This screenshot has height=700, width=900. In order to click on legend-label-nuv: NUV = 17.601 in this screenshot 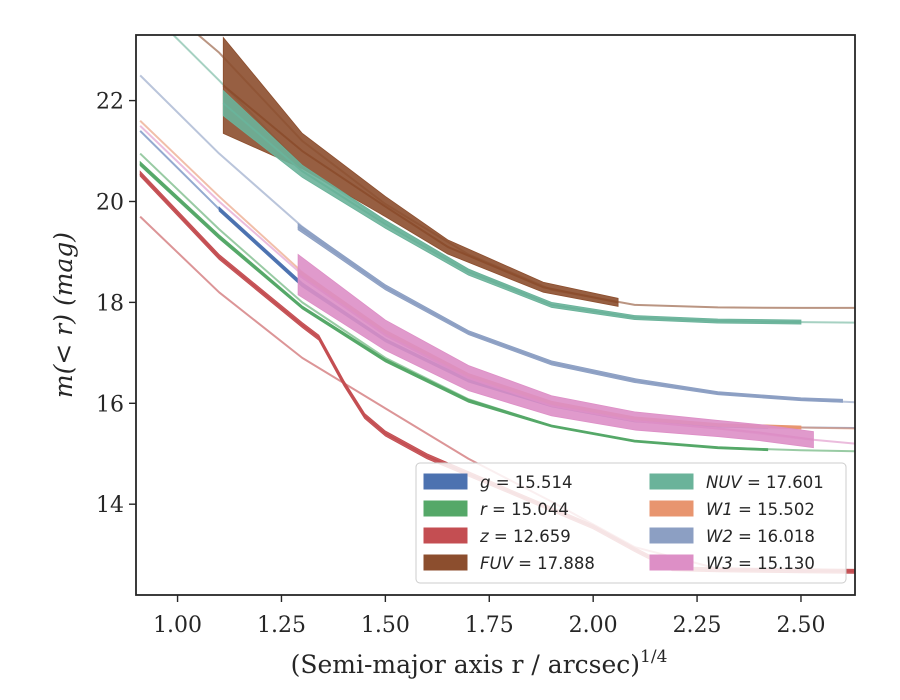, I will do `click(765, 482)`.